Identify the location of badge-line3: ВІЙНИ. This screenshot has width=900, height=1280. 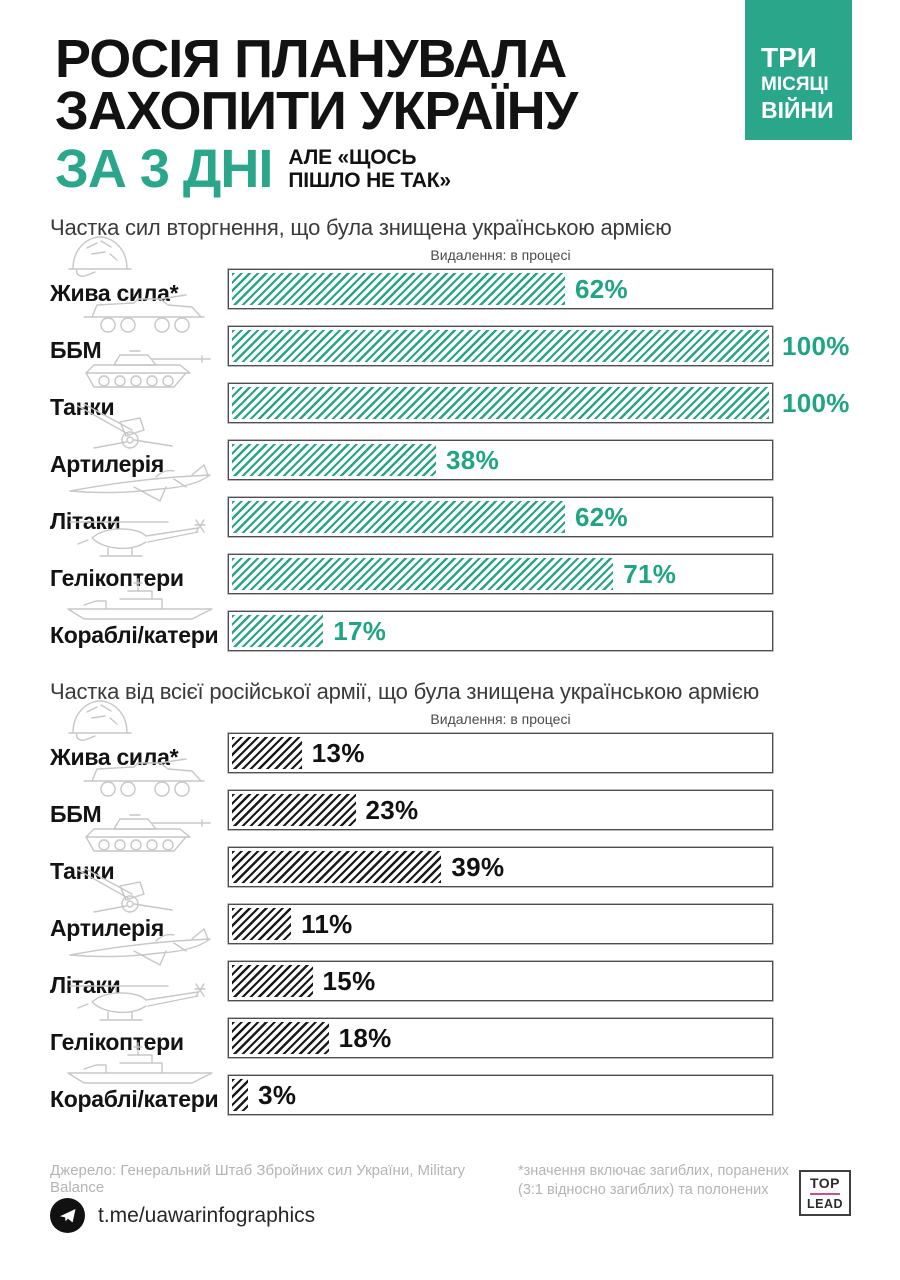
(797, 110).